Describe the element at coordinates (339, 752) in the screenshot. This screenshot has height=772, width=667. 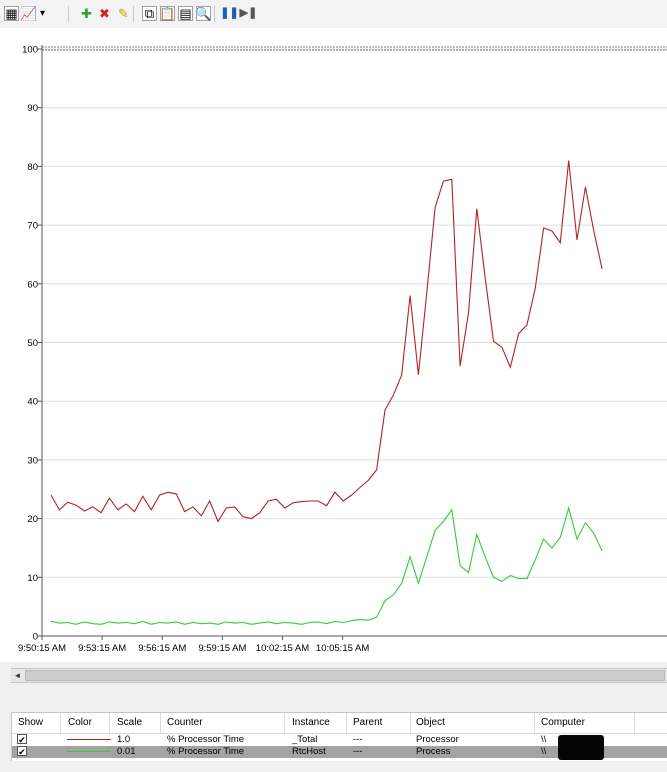
I see `legend-row: ✔ 0.01 % Processor Time RtcHost --- Process \\` at that location.